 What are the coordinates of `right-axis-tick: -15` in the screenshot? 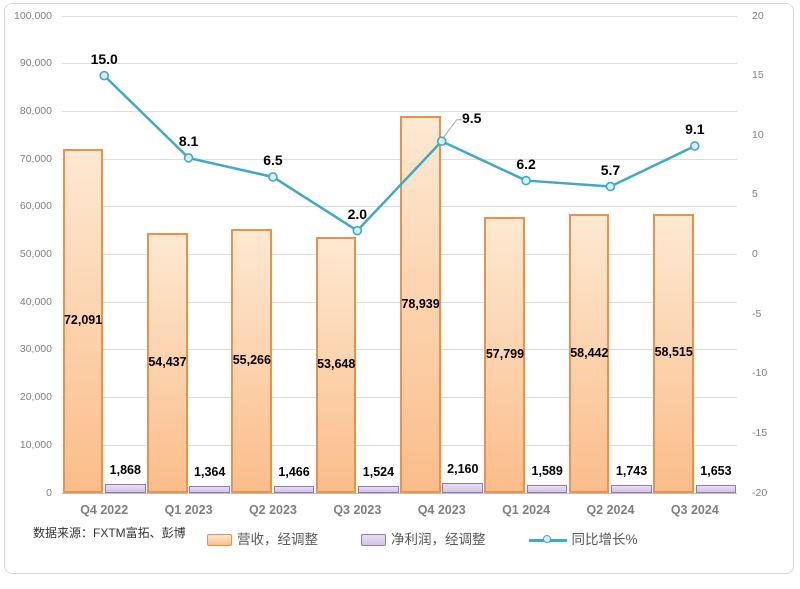 It's located at (760, 432).